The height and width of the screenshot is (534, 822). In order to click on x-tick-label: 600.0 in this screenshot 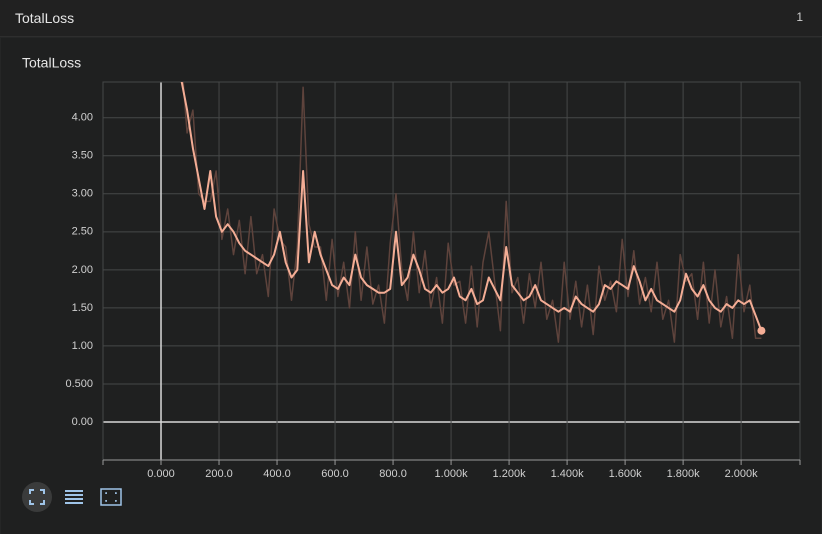, I will do `click(335, 474)`.